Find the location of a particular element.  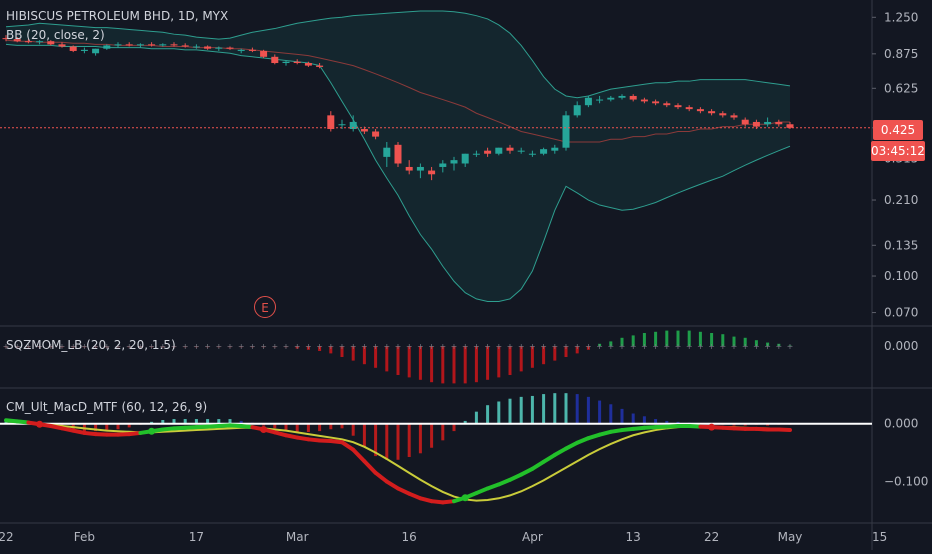

bb-upper-line is located at coordinates (398, 54).